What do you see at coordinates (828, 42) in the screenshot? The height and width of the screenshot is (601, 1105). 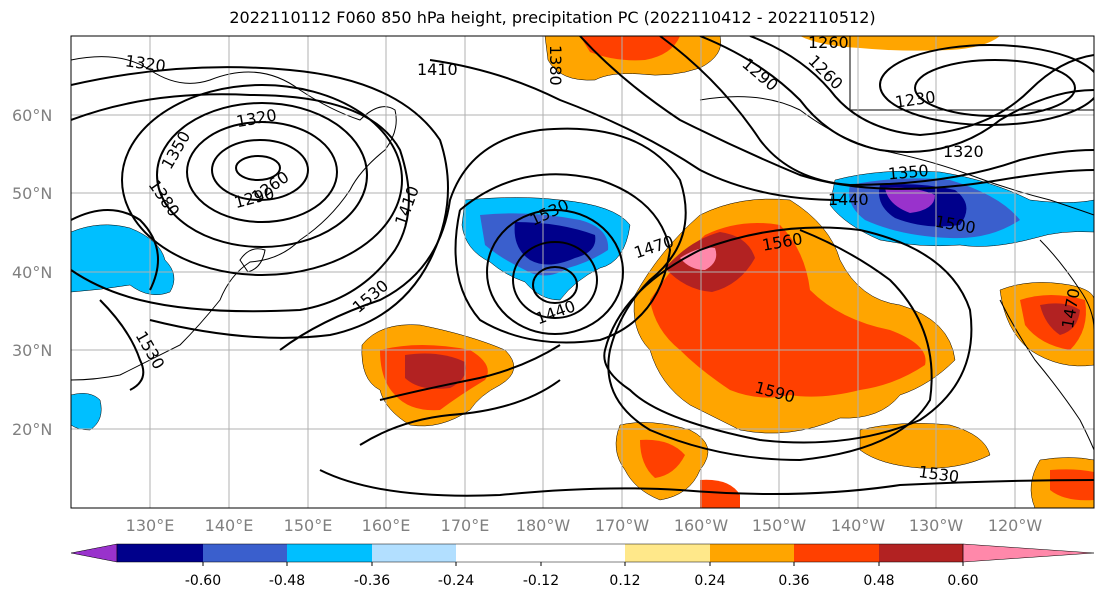 I see `contour-label: 1260` at bounding box center [828, 42].